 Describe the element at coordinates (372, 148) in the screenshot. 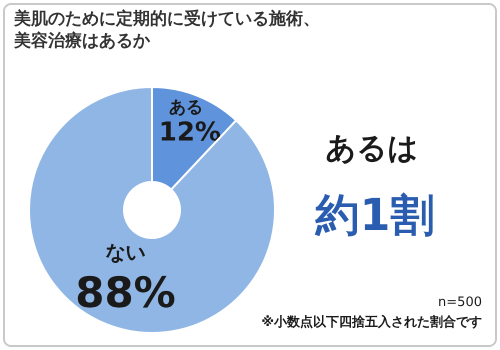

I see `text: あるは` at that location.